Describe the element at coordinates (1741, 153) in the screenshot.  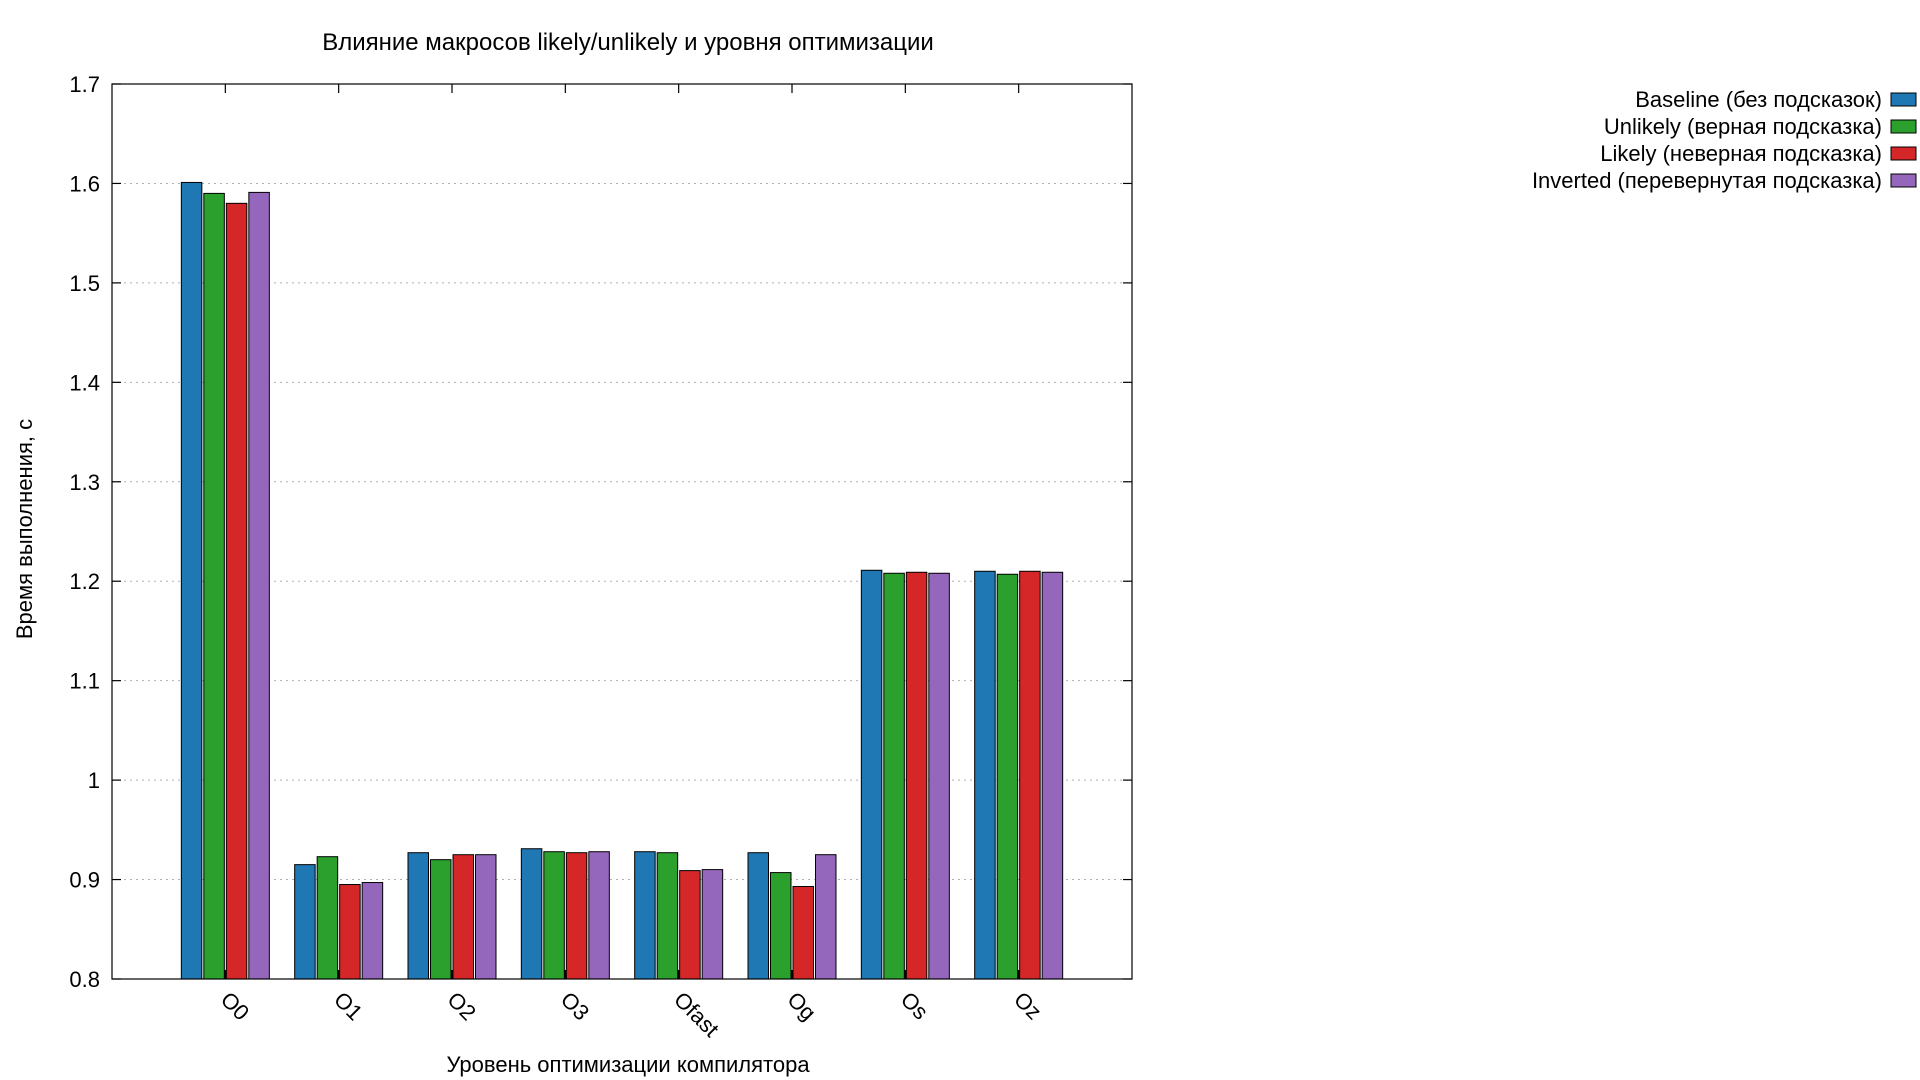
I see `legend-label-3: Likely (неверная подсказка)` at that location.